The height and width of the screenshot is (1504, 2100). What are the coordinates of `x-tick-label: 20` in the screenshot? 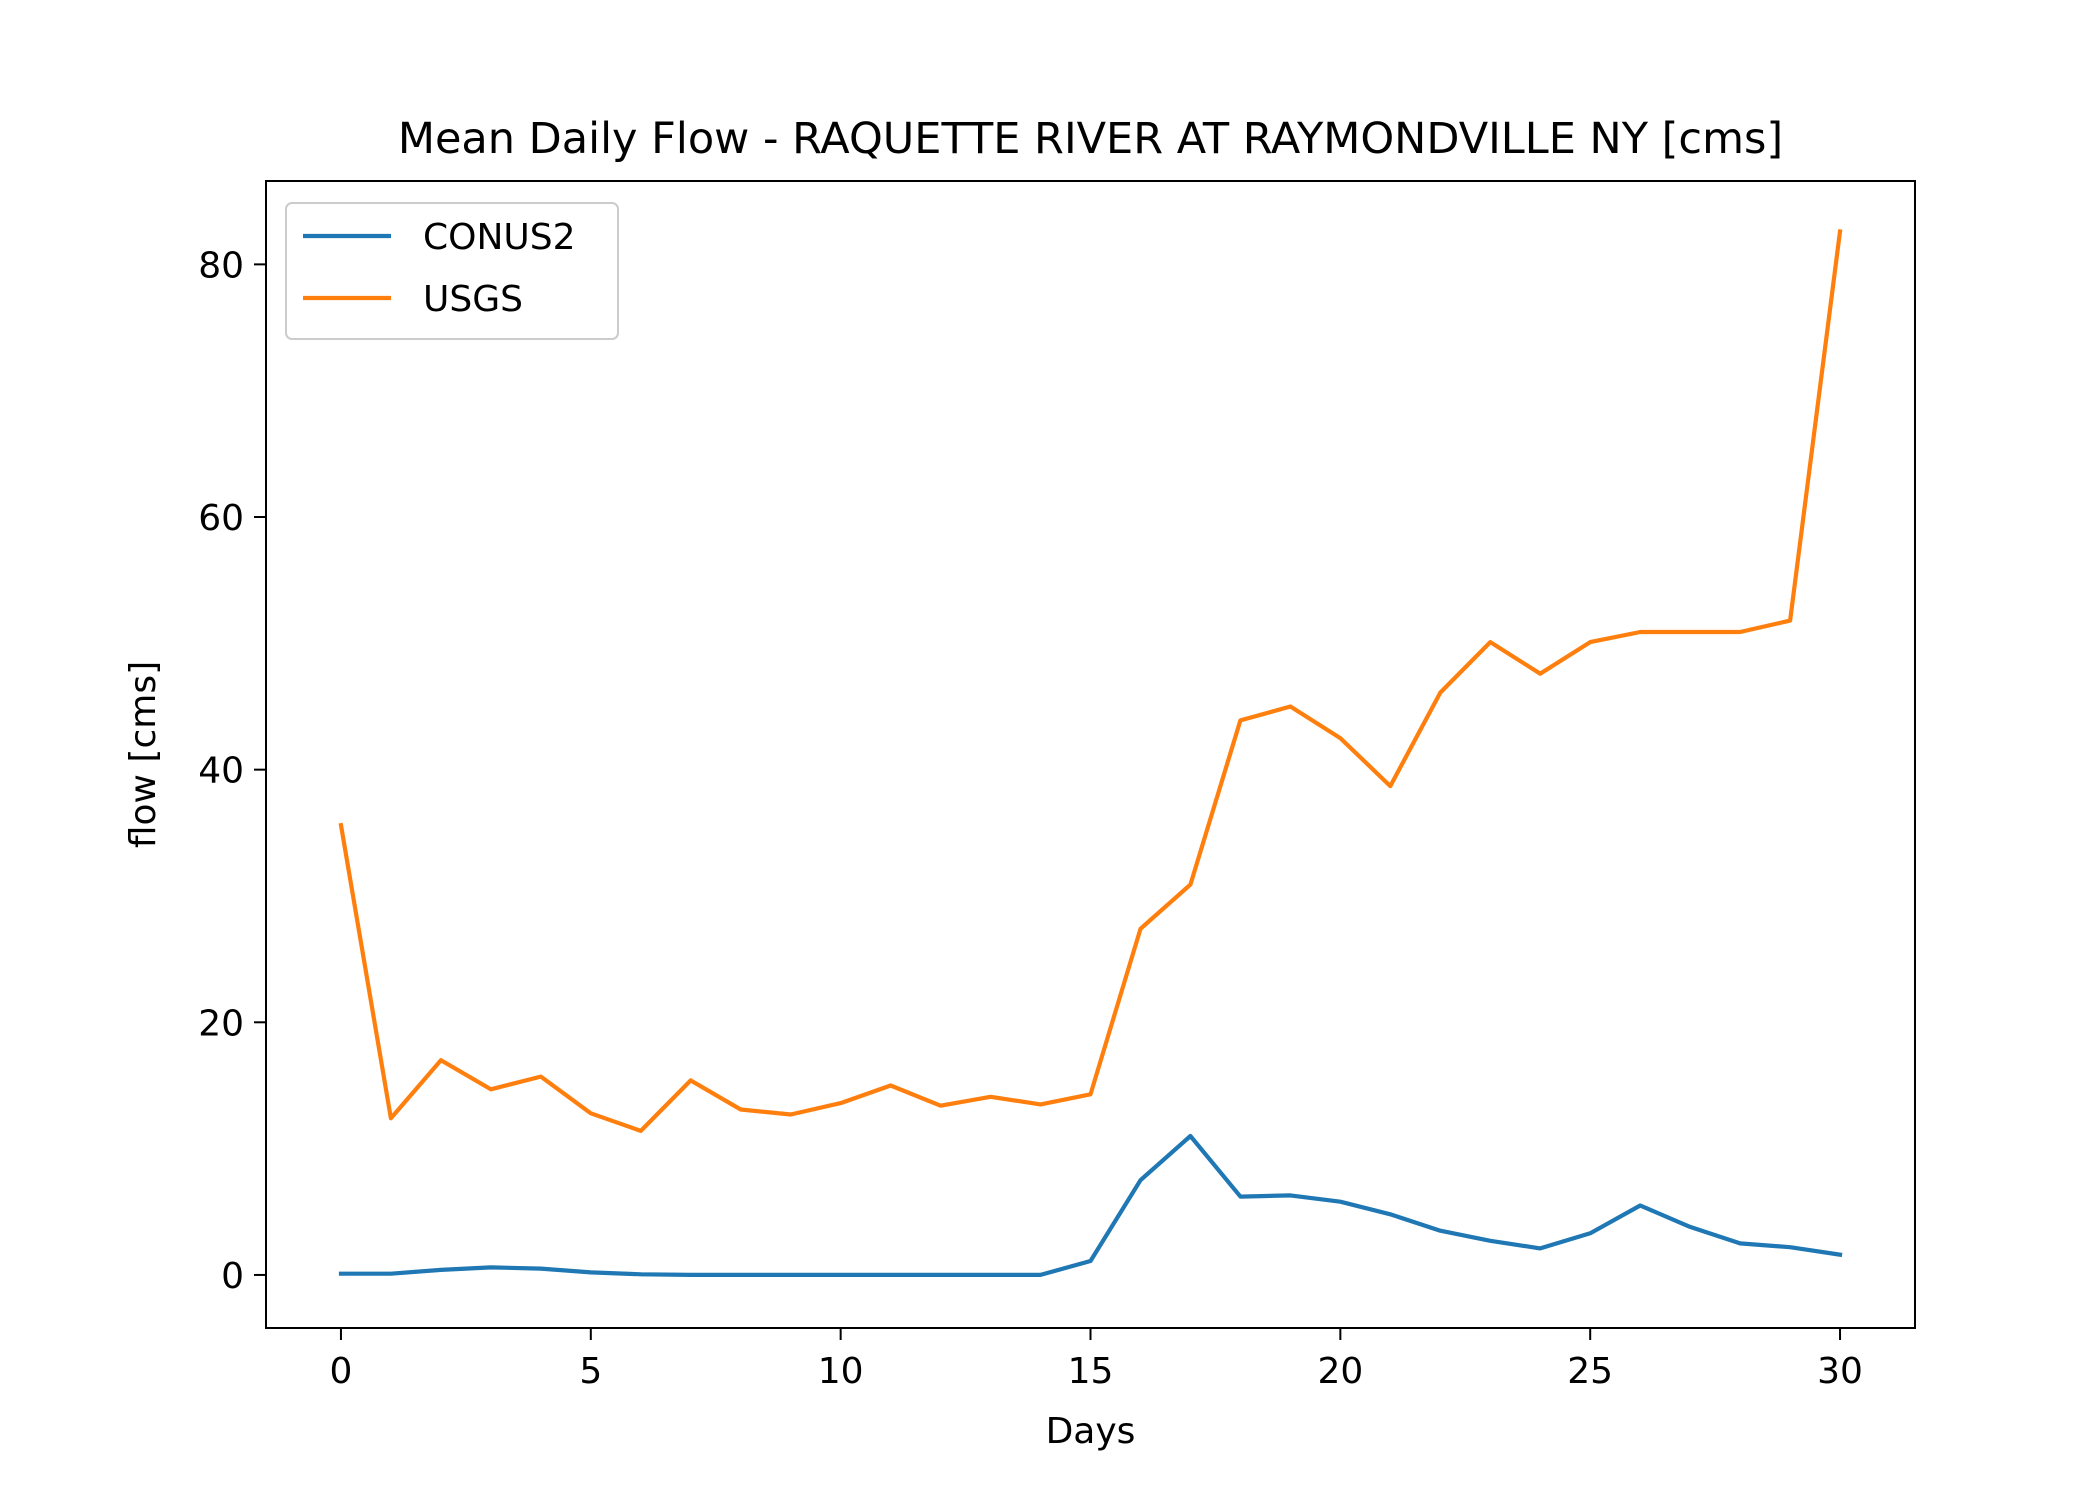 It's located at (1340, 1371).